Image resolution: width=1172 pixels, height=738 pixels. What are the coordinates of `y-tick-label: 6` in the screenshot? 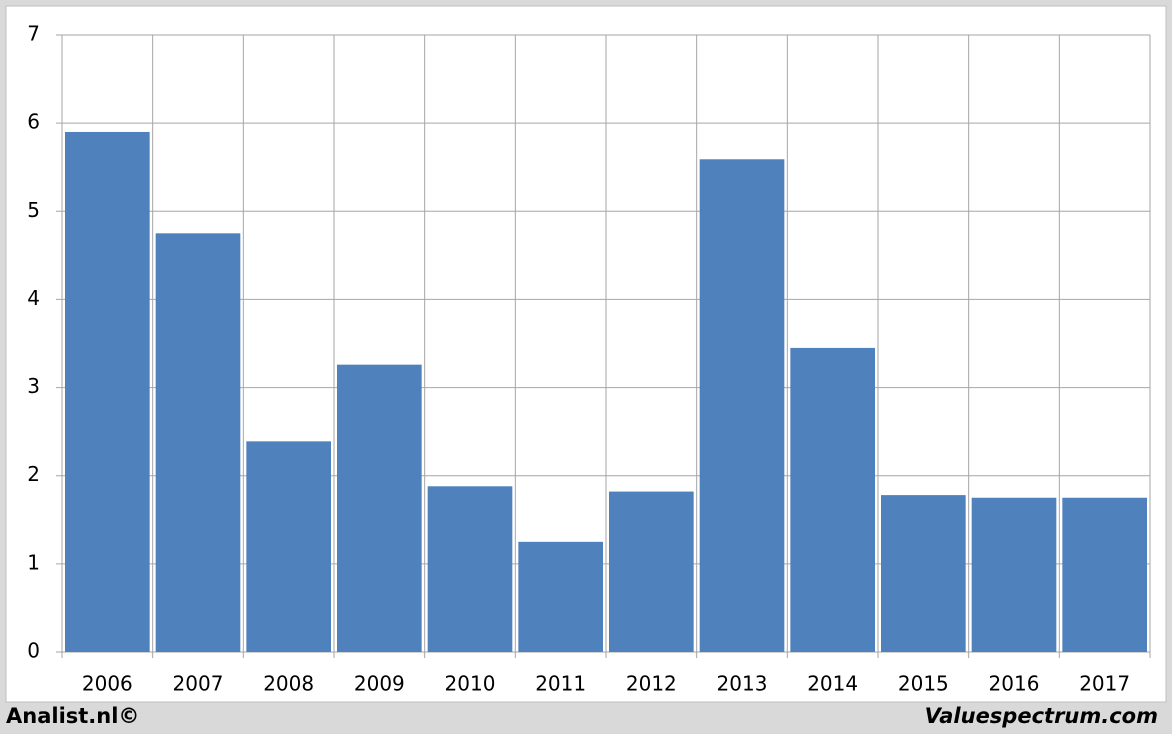 It's located at (33, 122).